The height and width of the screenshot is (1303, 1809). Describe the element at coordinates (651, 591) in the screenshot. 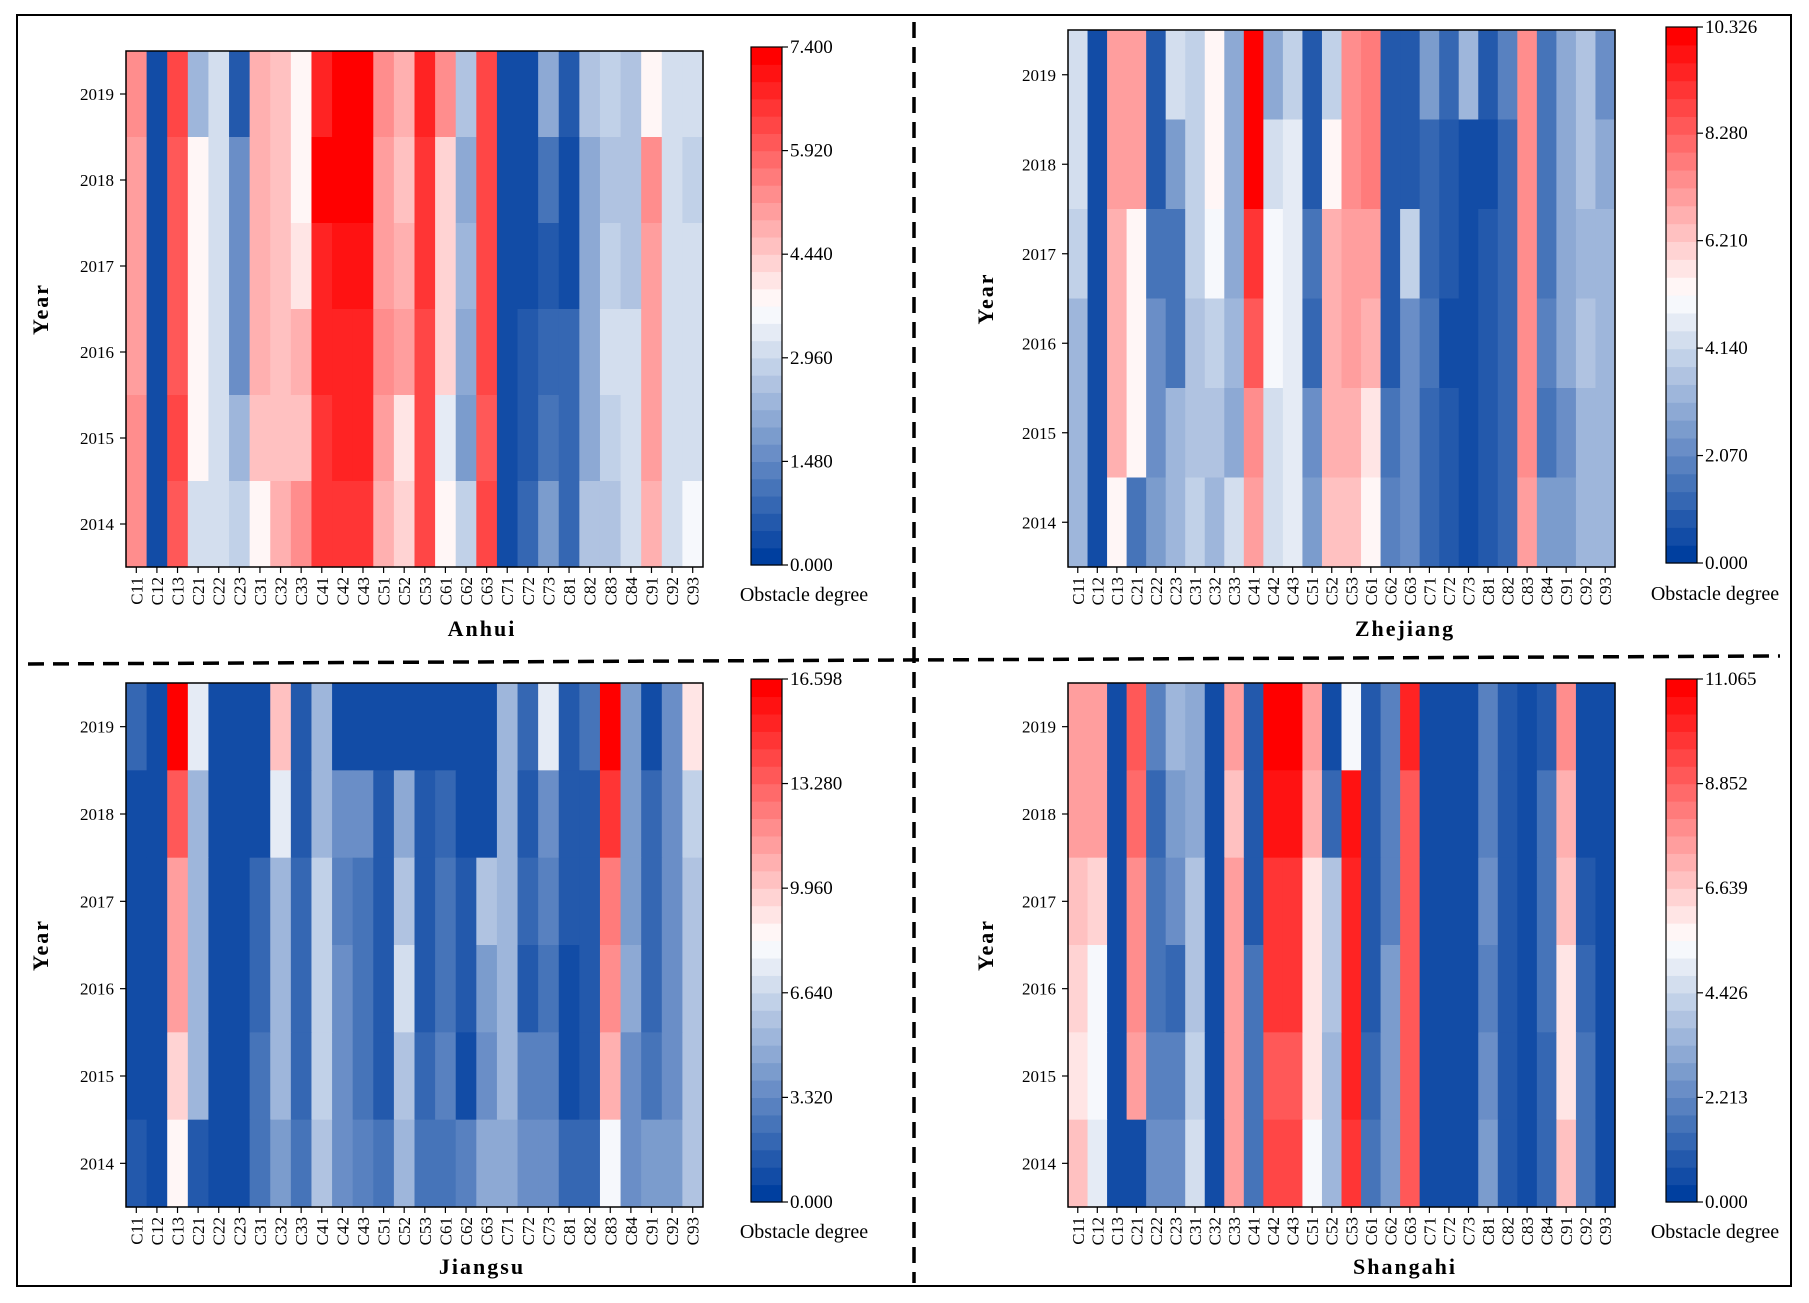

I see `x-tick-label: C91` at that location.